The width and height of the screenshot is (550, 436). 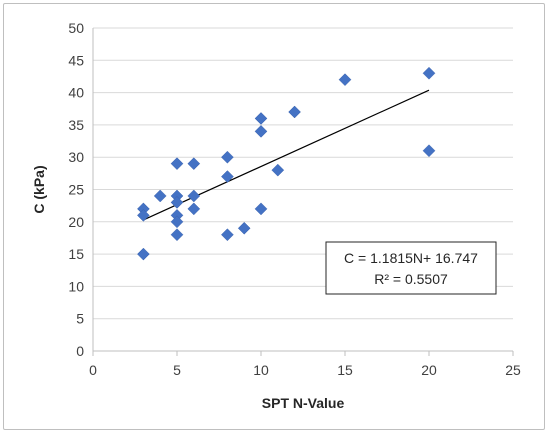 What do you see at coordinates (429, 370) in the screenshot?
I see `x-tick-label: 20` at bounding box center [429, 370].